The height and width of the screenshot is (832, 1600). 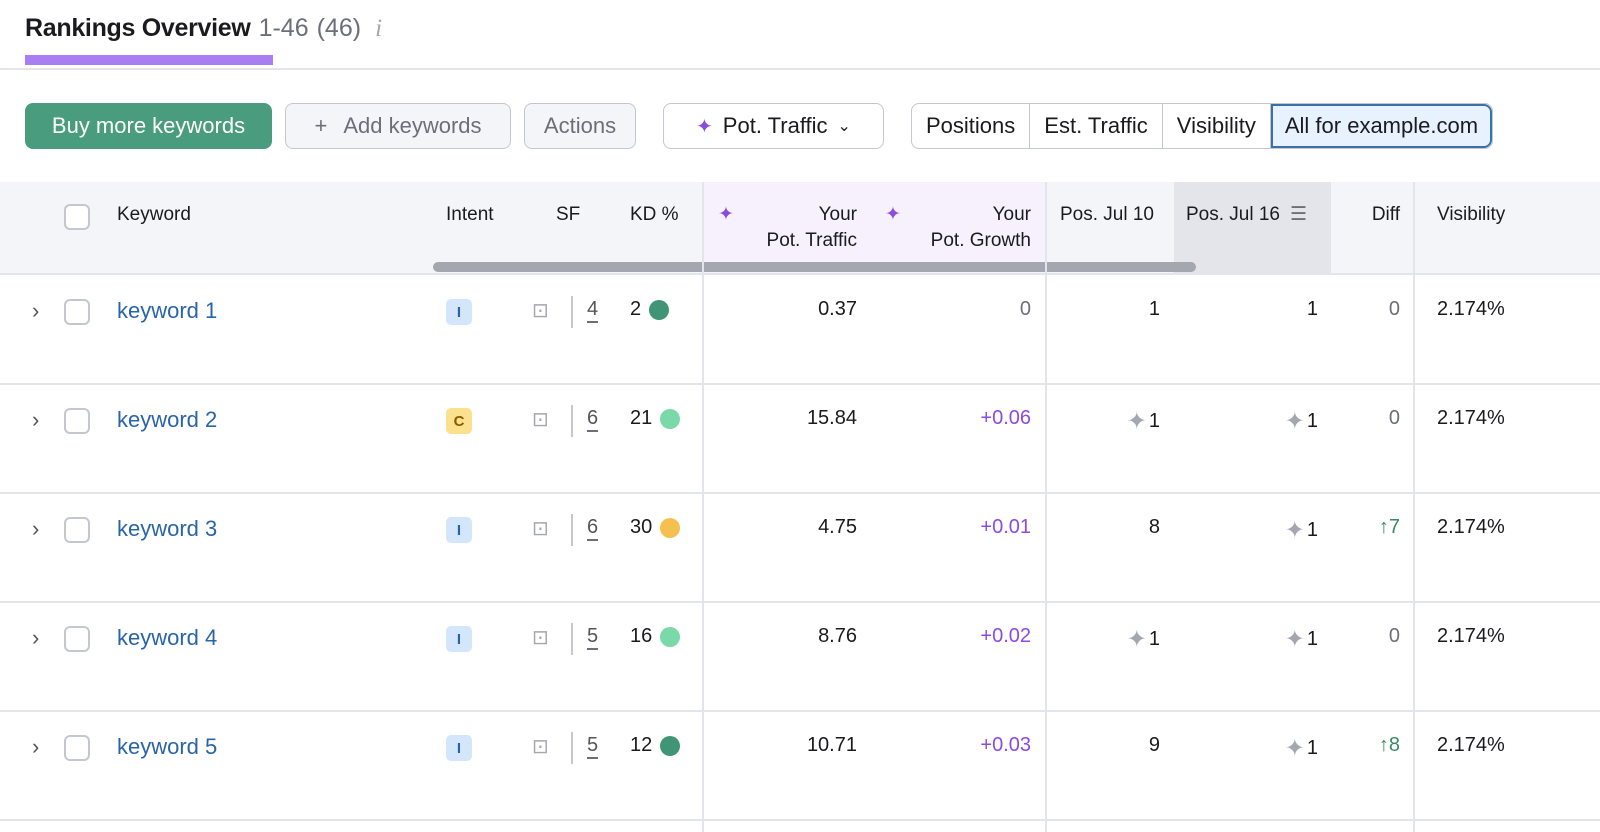 I want to click on intent-badge: C, so click(x=459, y=421).